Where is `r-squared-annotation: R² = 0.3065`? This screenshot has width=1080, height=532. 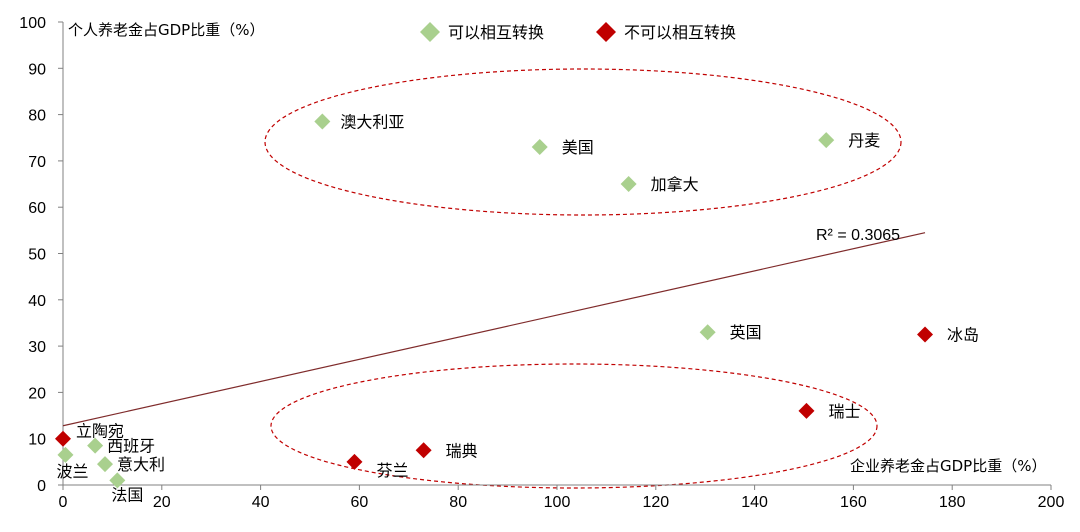
r-squared-annotation: R² = 0.3065 is located at coordinates (858, 235).